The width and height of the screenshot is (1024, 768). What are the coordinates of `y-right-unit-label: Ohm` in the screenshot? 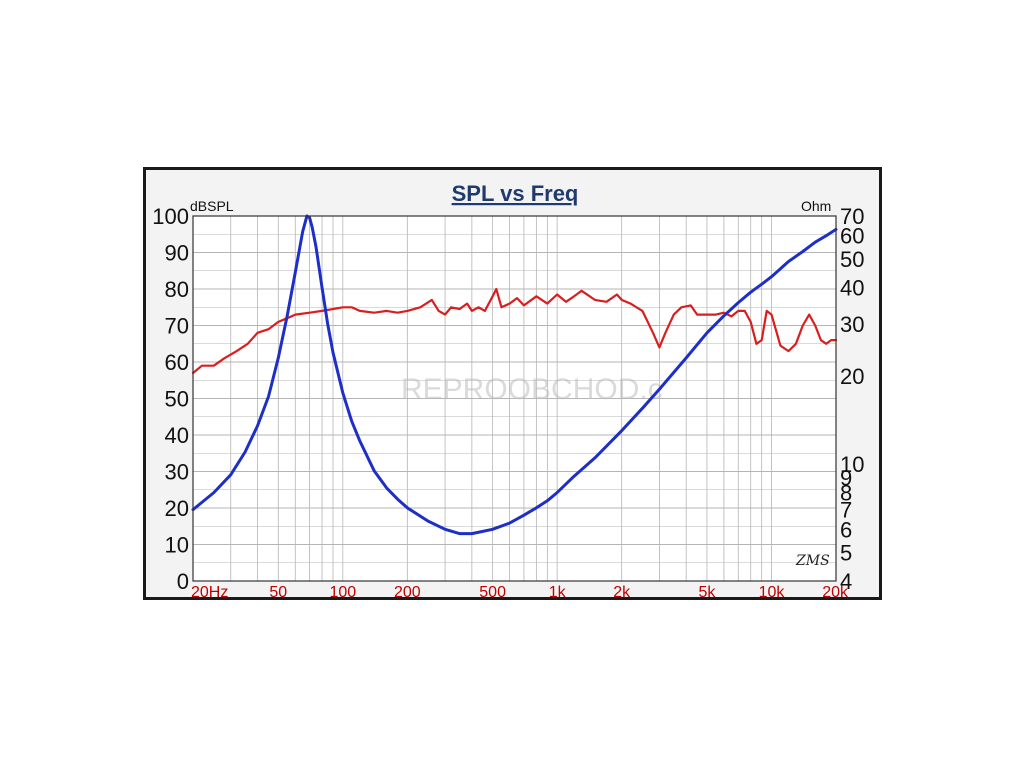 It's located at (816, 206).